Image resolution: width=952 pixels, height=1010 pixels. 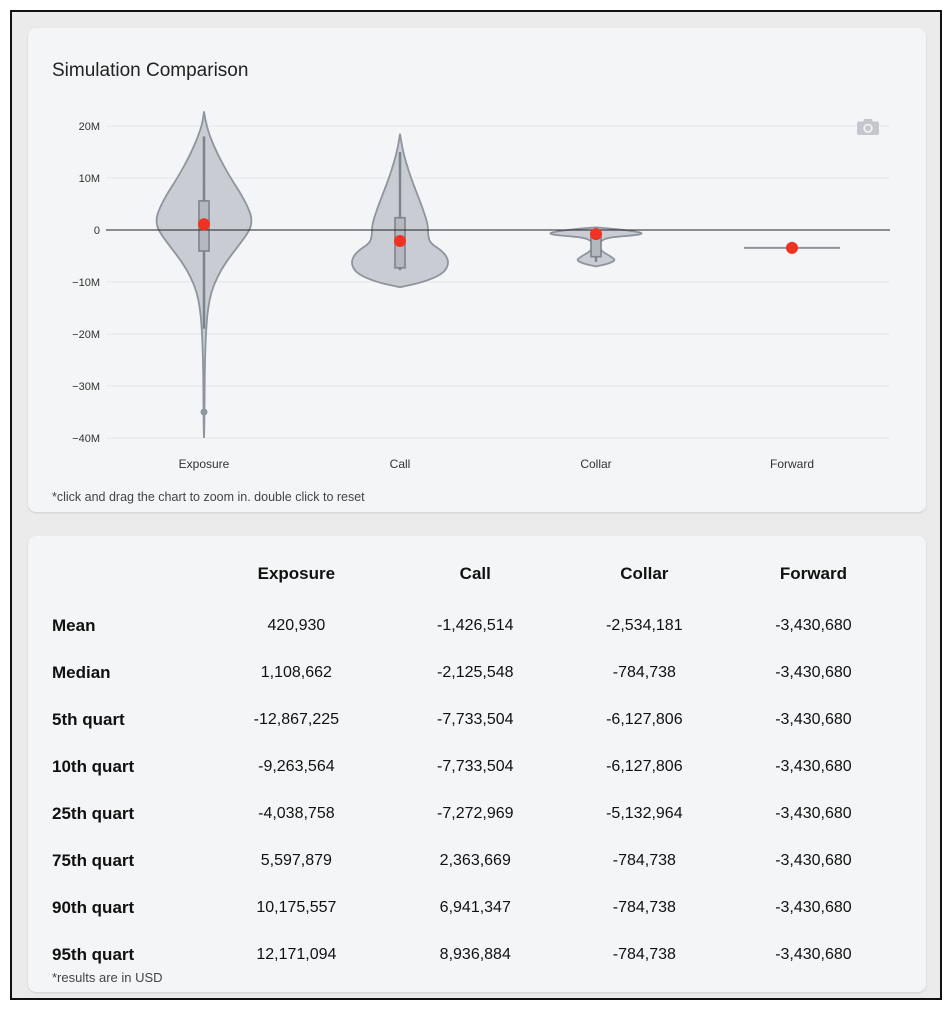 I want to click on table-row-label: 90th quart, so click(x=93, y=907).